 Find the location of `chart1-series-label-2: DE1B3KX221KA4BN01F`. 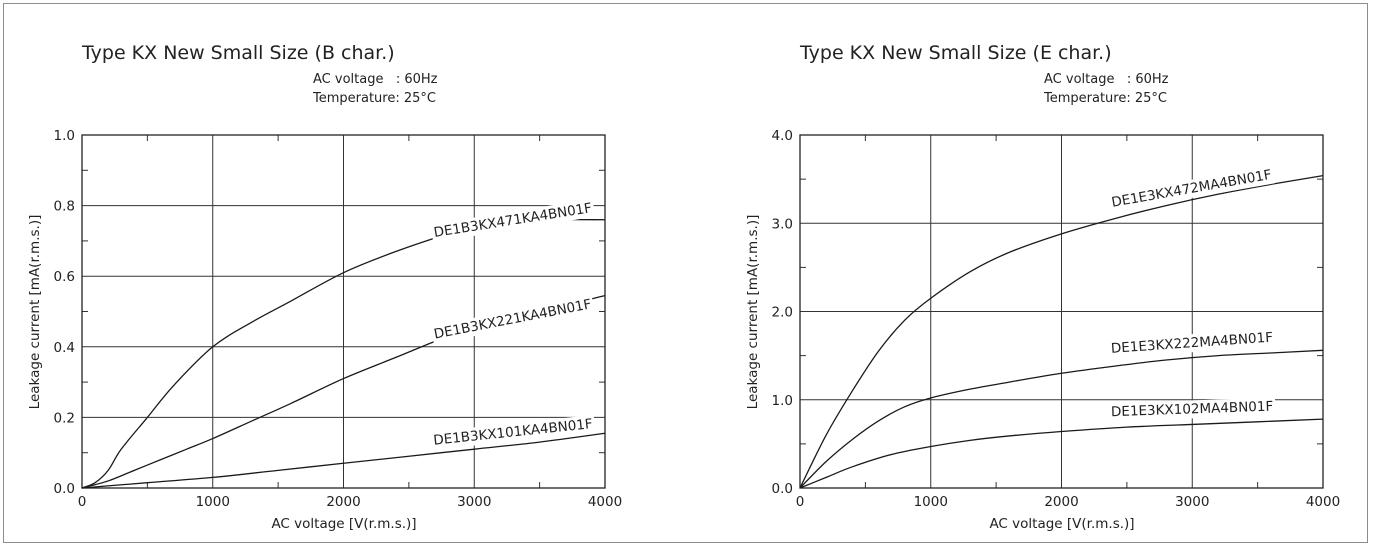

chart1-series-label-2: DE1B3KX221KA4BN01F is located at coordinates (513, 319).